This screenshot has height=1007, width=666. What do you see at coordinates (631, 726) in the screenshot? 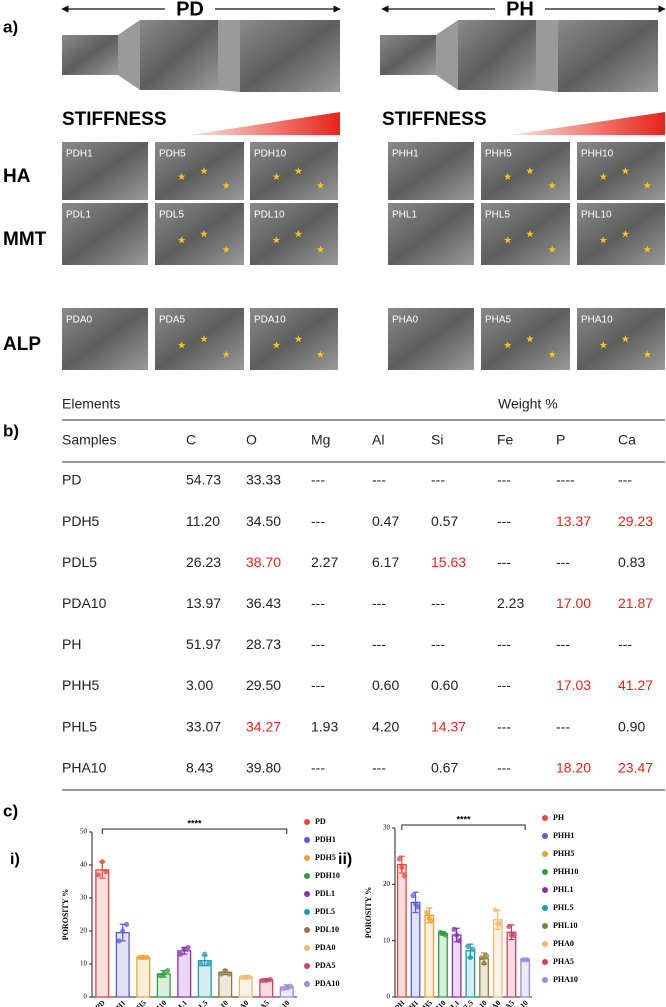
I see `table-cell: 0.90` at bounding box center [631, 726].